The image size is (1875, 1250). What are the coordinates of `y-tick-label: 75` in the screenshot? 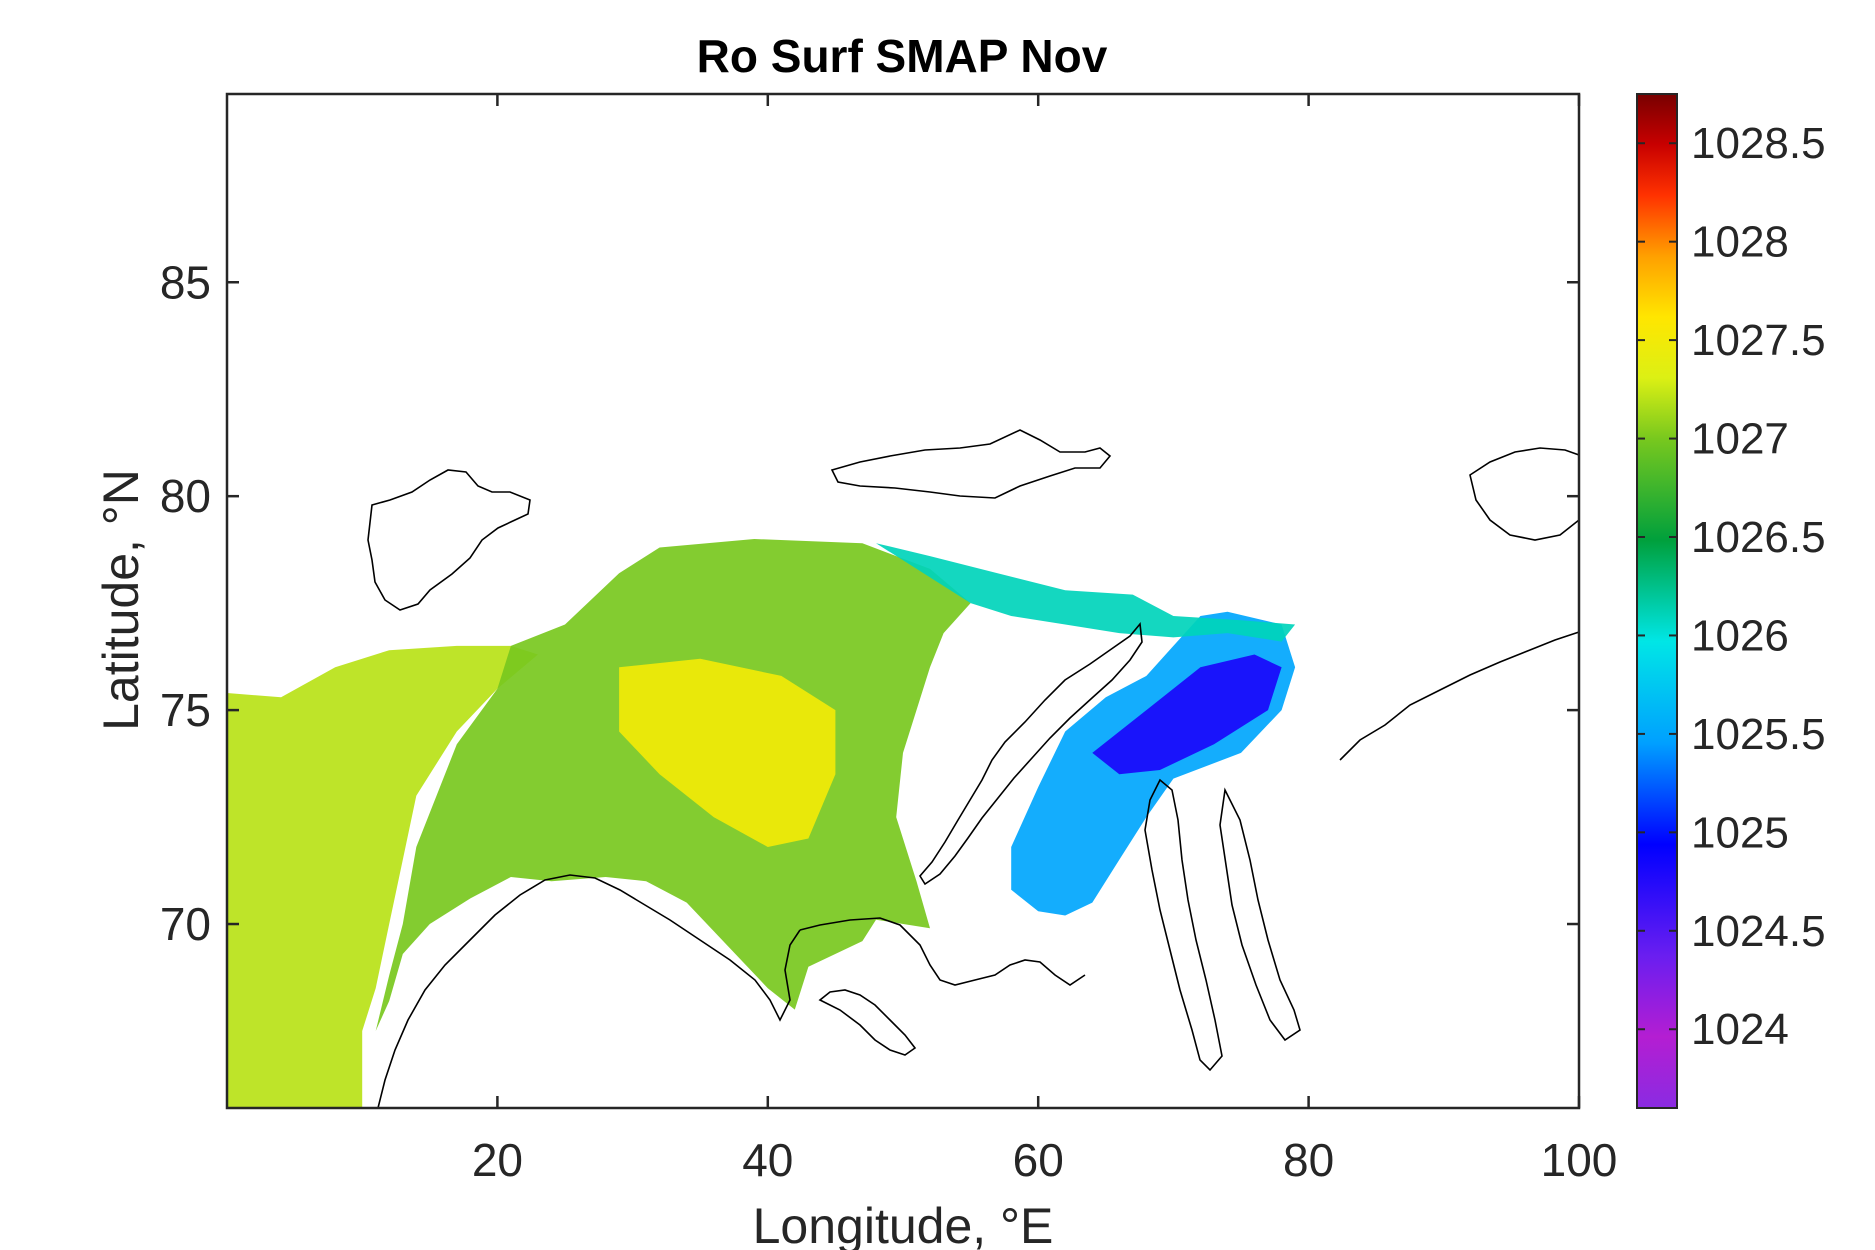 It's located at (185, 710).